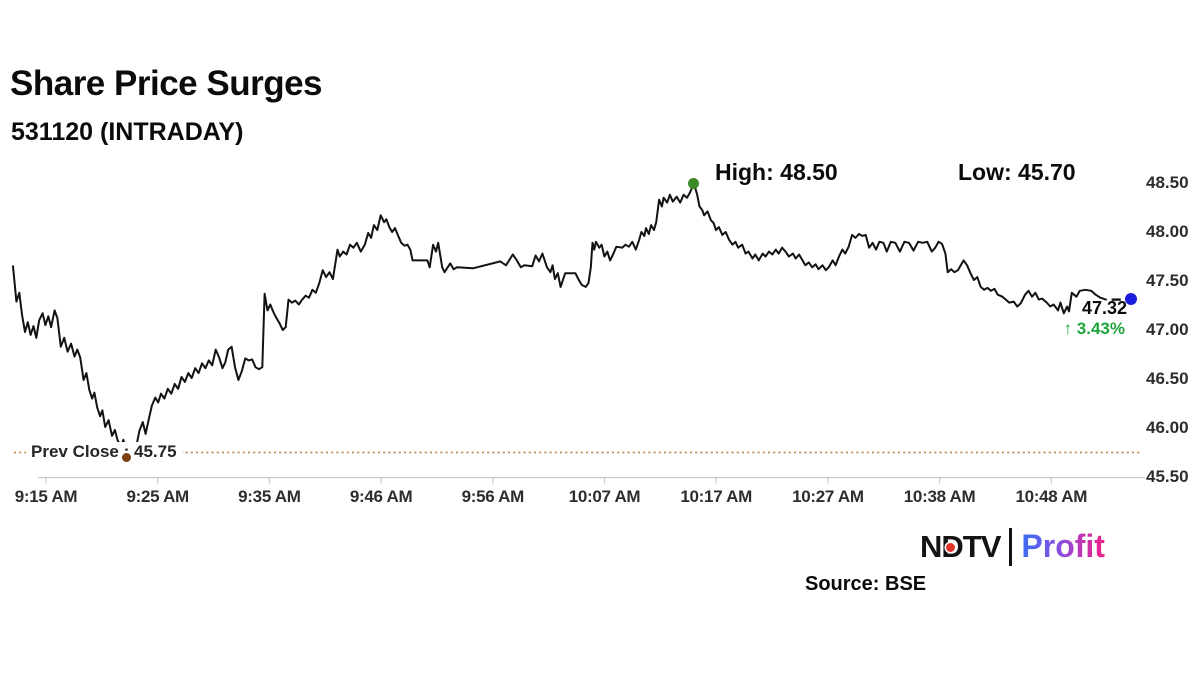 The image size is (1200, 675). Describe the element at coordinates (866, 584) in the screenshot. I see `source-label: Source: BSE` at that location.